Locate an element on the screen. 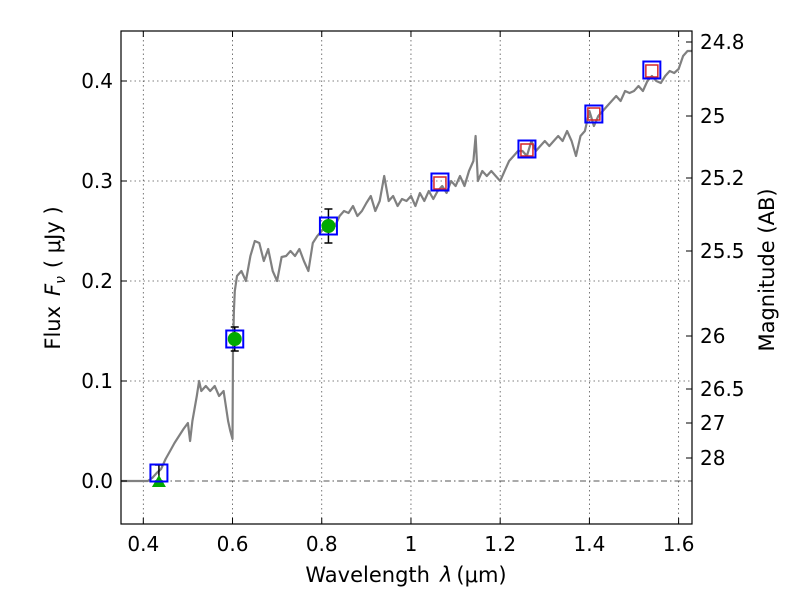 The image size is (800, 600). y-tick-label: 0.4 is located at coordinates (97, 81).